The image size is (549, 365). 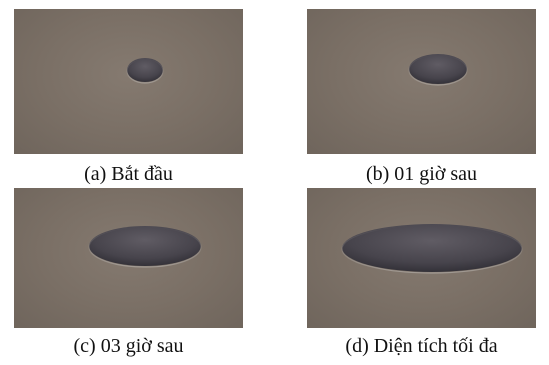 I want to click on caption-three-hours: (c) 03 giờ sau, so click(x=128, y=346).